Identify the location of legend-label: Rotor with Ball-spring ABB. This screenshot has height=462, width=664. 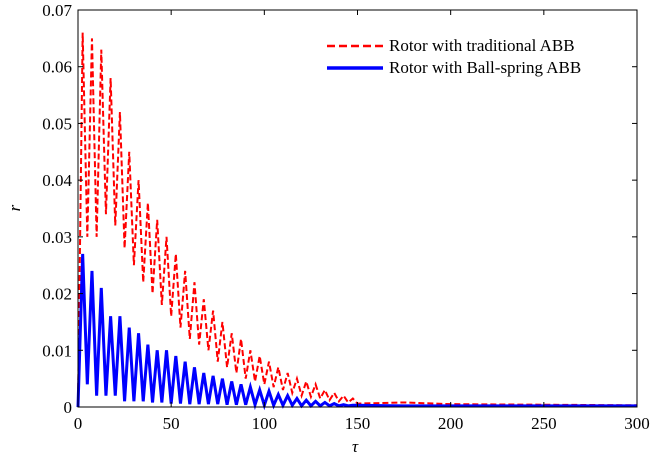
(485, 67).